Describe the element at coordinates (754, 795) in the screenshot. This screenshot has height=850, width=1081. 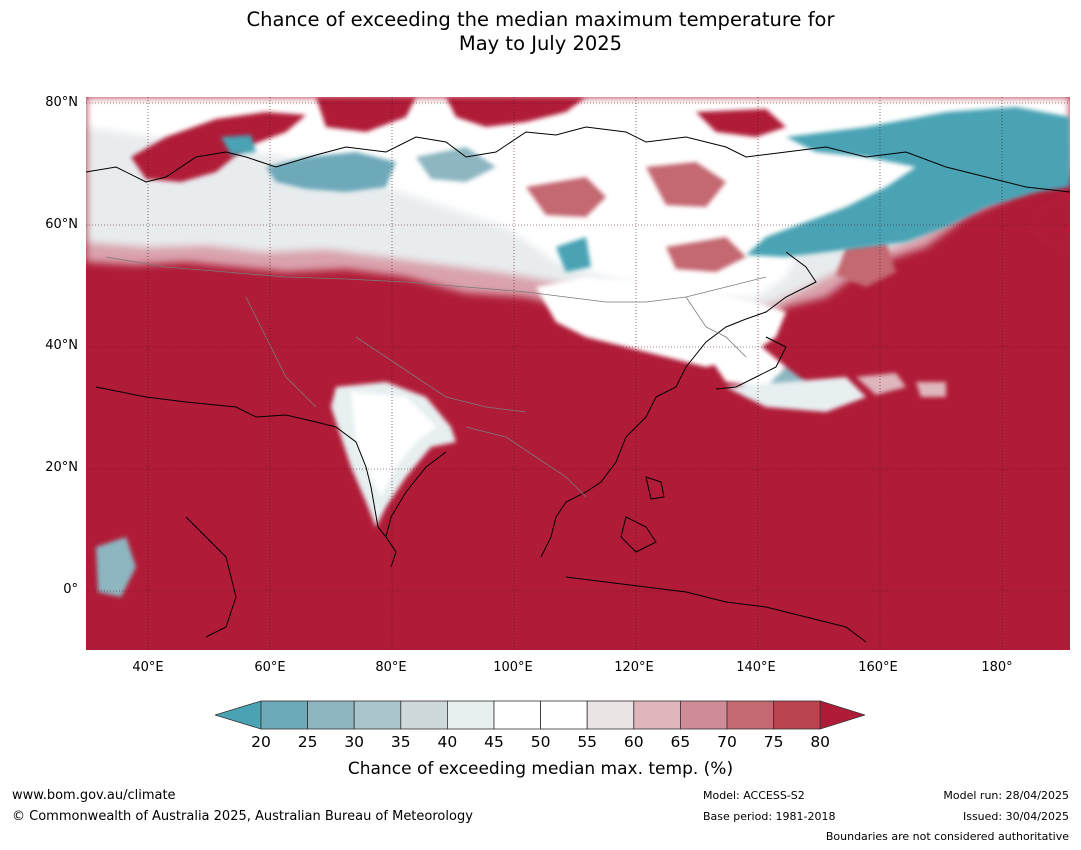
I see `model-name: Model: ACCESS-S2` at that location.